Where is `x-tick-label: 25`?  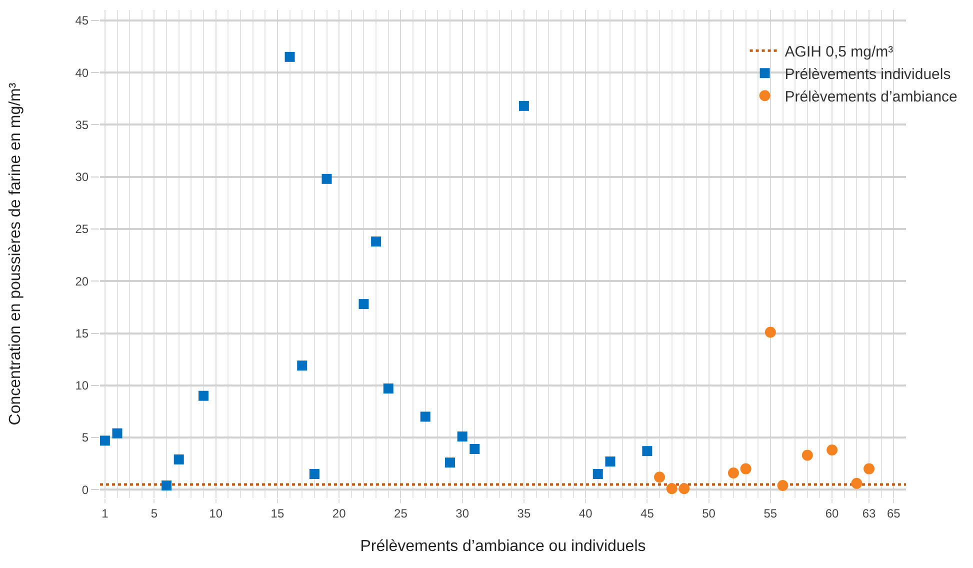 x-tick-label: 25 is located at coordinates (401, 513).